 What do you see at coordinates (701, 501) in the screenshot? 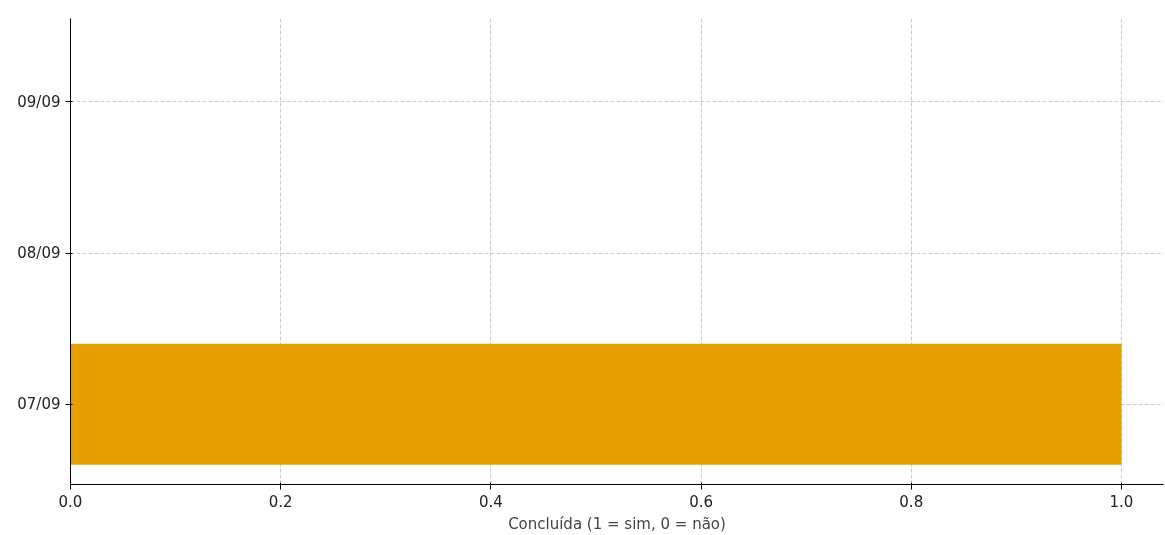
I see `x-tick-label: 0.6` at bounding box center [701, 501].